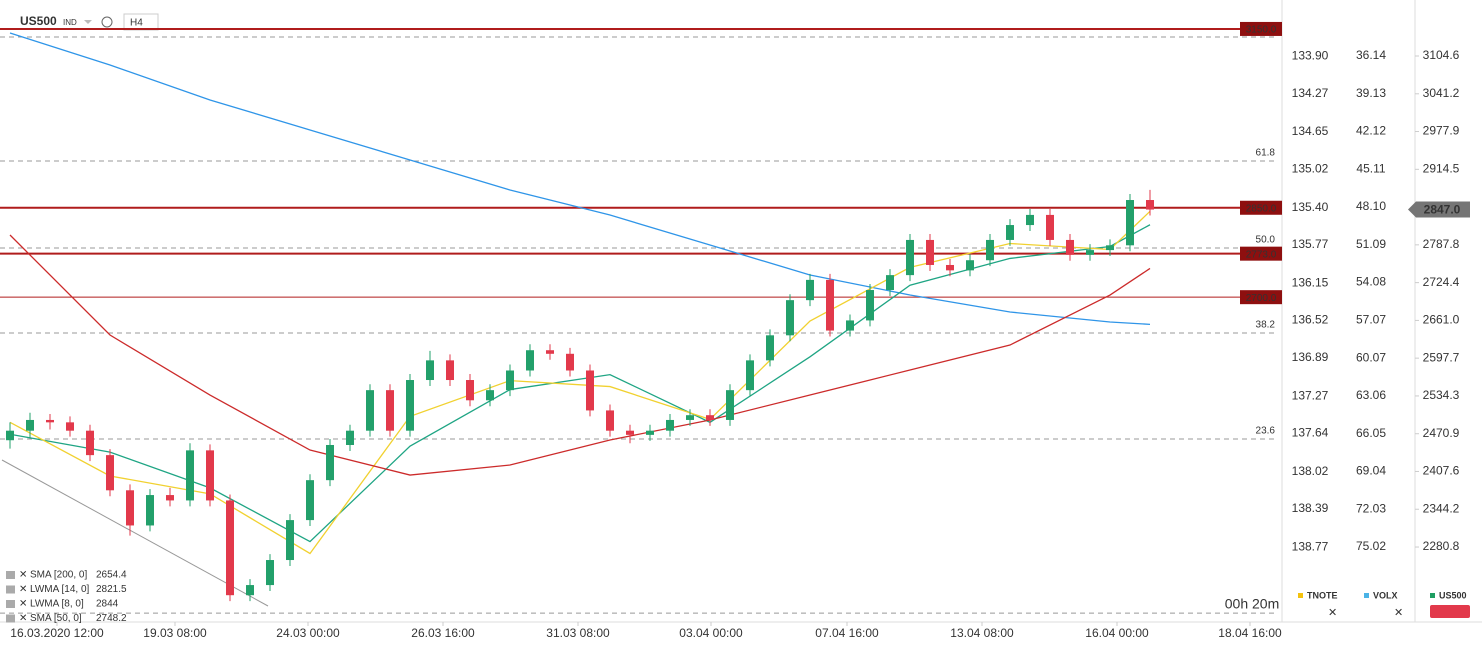 The height and width of the screenshot is (650, 1482). I want to click on level-label: 2773.0, so click(1261, 254).